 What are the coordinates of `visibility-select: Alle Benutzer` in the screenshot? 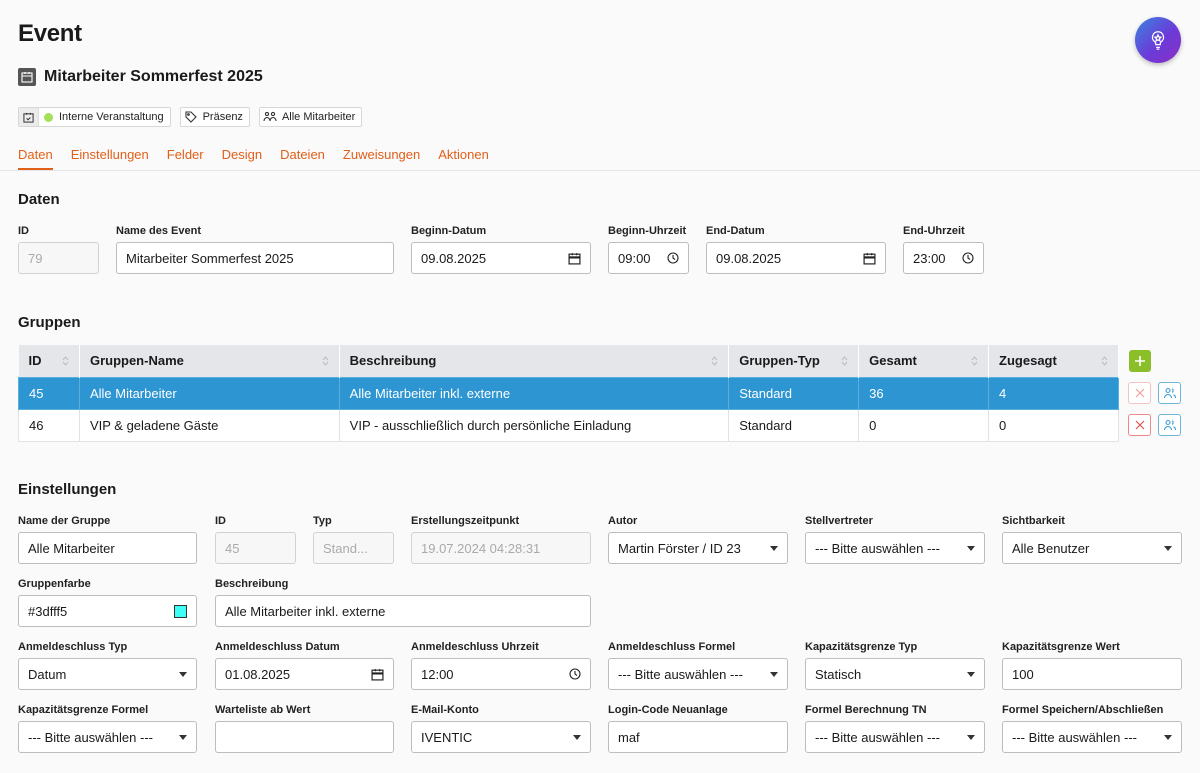 It's located at (1092, 548).